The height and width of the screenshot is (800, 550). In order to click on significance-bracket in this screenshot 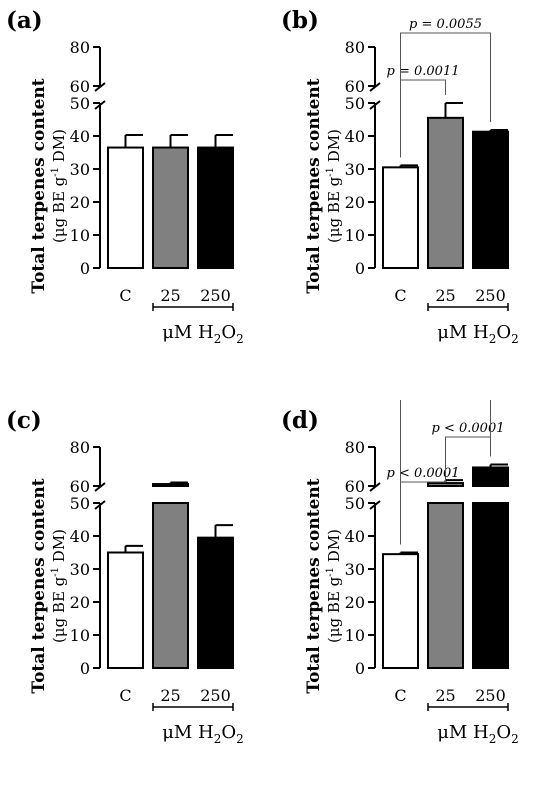, I will do `click(445, 95)`.